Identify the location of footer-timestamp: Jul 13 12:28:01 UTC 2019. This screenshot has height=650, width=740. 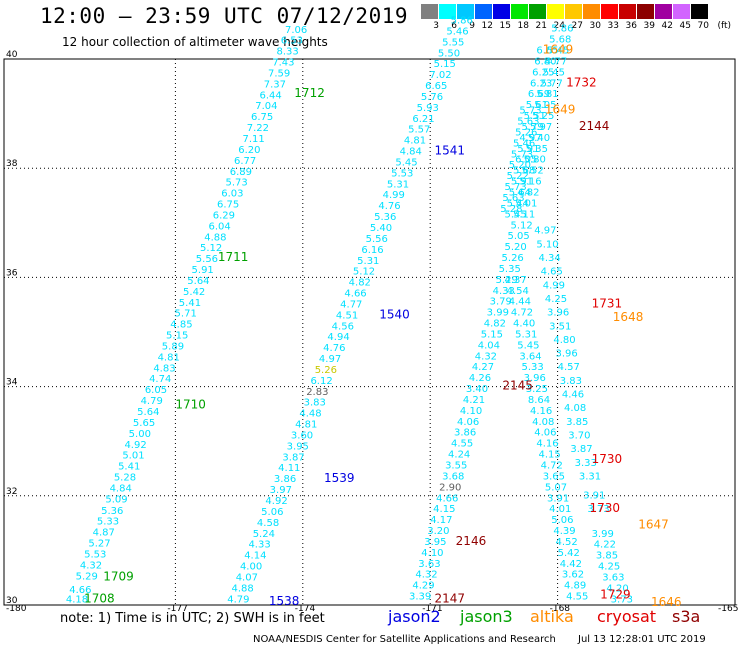
(642, 639).